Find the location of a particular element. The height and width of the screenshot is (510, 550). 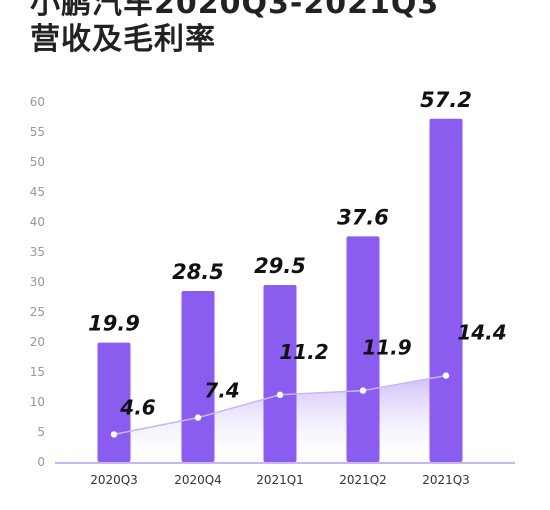

y-tick-label: 20 is located at coordinates (37, 342).